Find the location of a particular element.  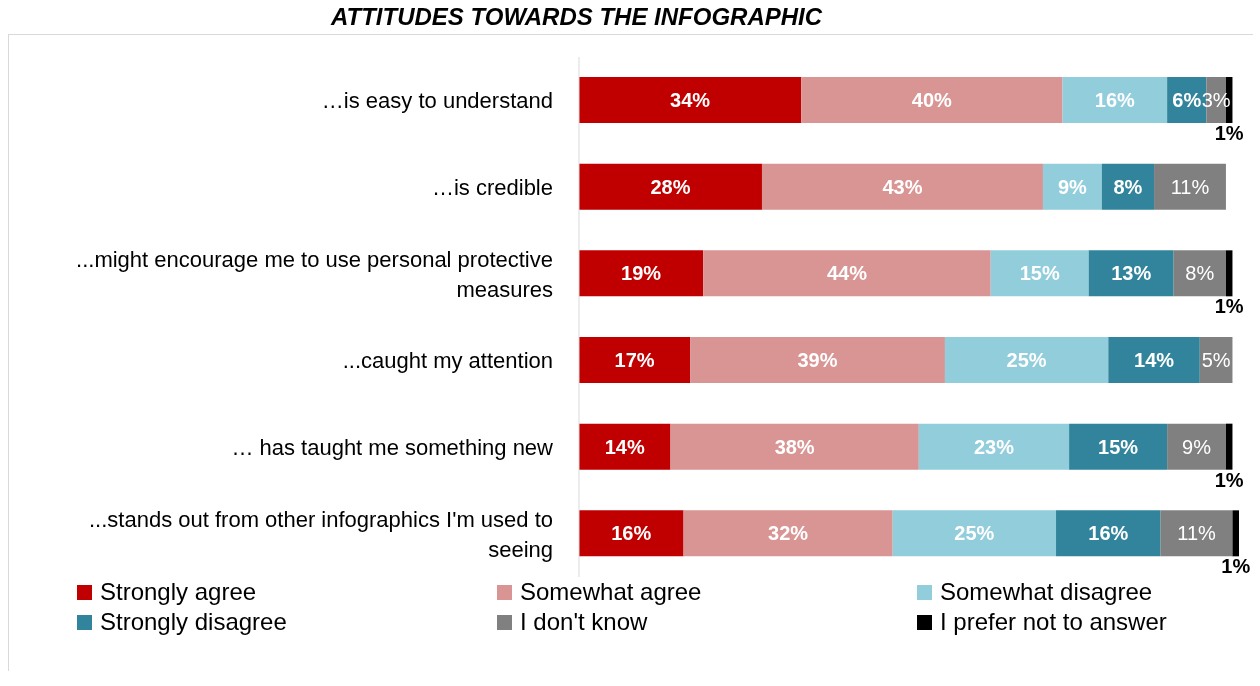

data-label: 39% is located at coordinates (817, 360).